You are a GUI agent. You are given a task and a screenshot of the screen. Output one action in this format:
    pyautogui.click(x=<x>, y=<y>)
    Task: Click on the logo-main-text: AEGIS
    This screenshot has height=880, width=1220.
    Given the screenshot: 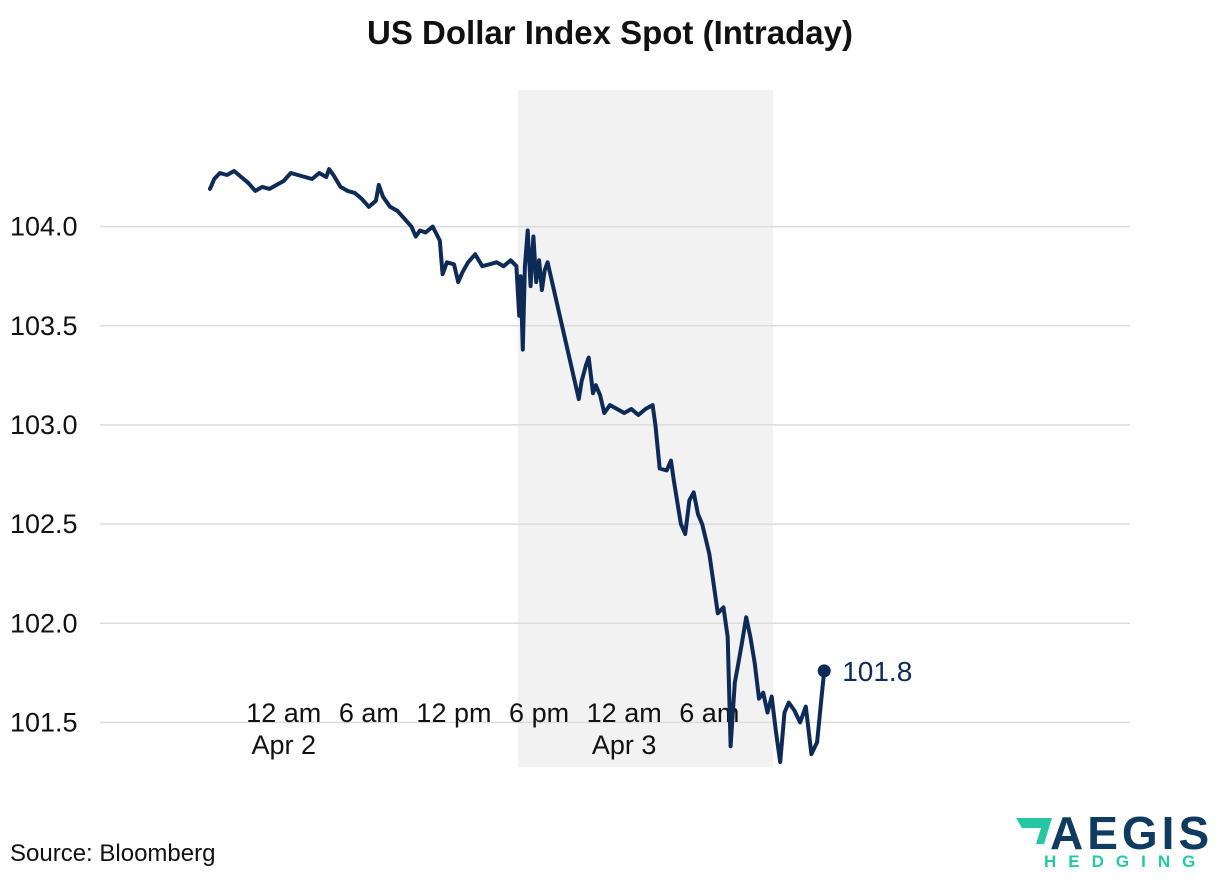 What is the action you would take?
    pyautogui.click(x=1132, y=833)
    